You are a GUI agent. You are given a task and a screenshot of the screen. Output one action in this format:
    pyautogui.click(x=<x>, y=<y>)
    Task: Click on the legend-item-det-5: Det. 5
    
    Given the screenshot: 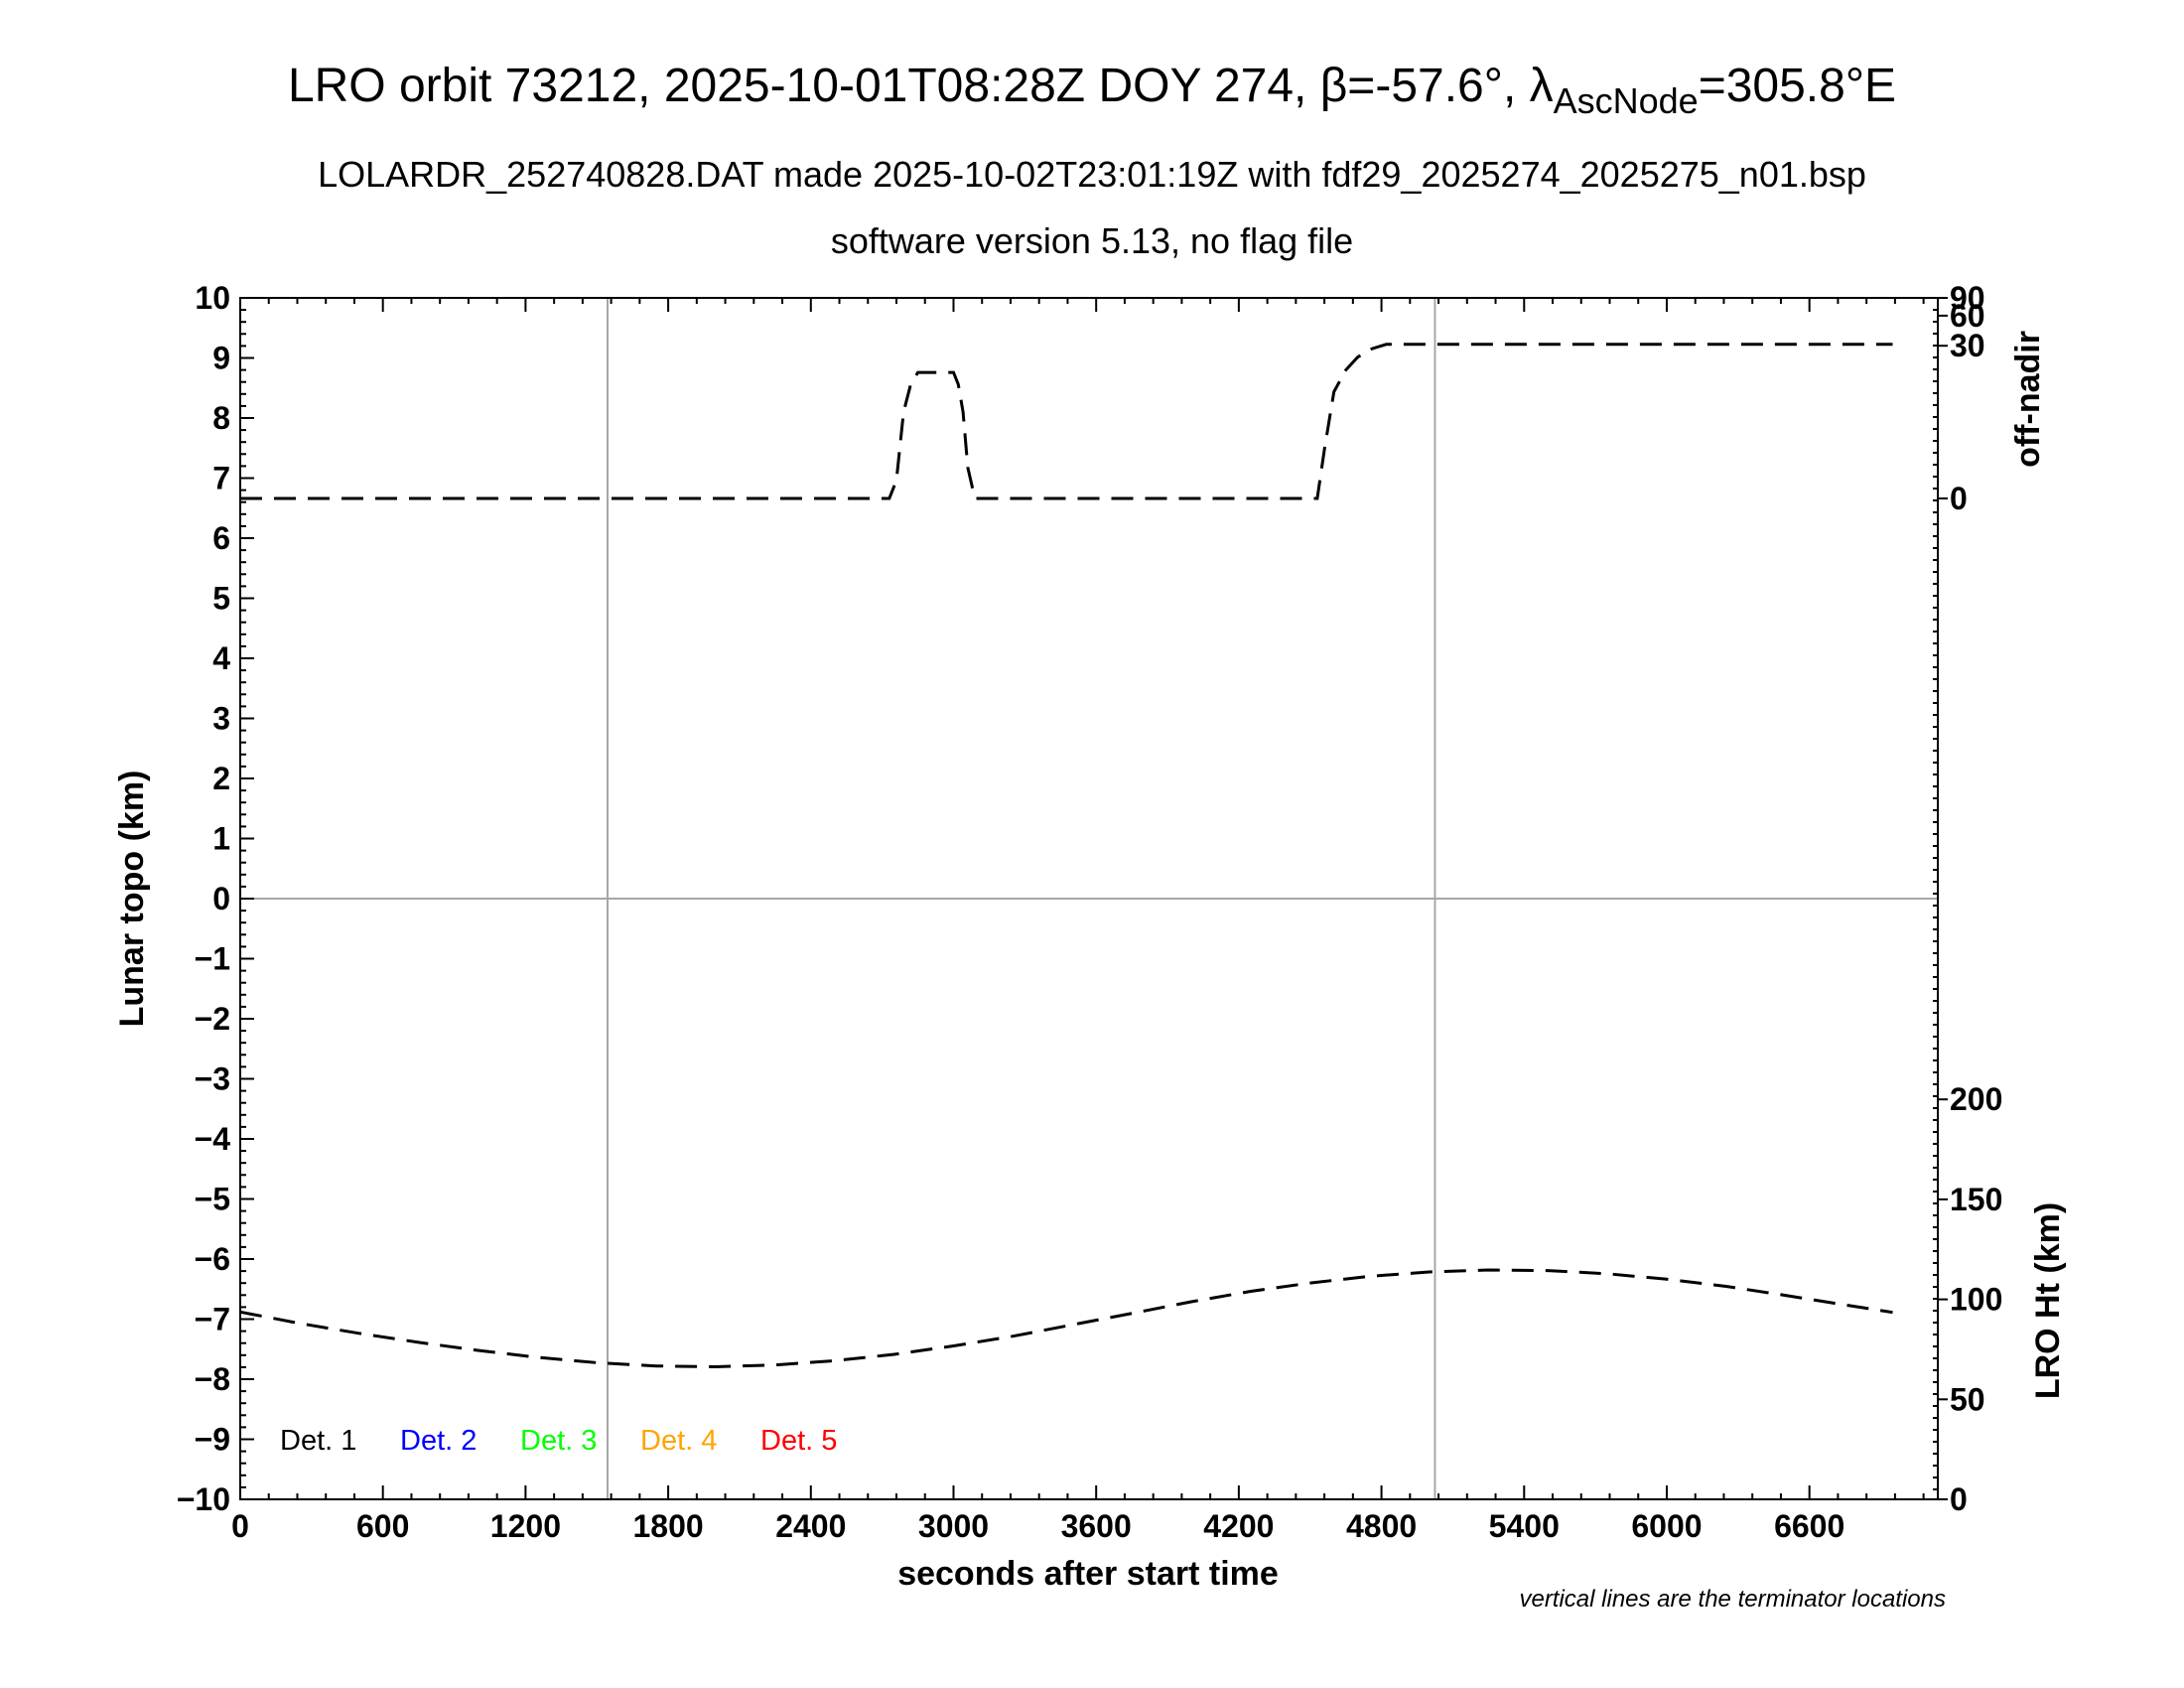 What is the action you would take?
    pyautogui.click(x=798, y=1441)
    